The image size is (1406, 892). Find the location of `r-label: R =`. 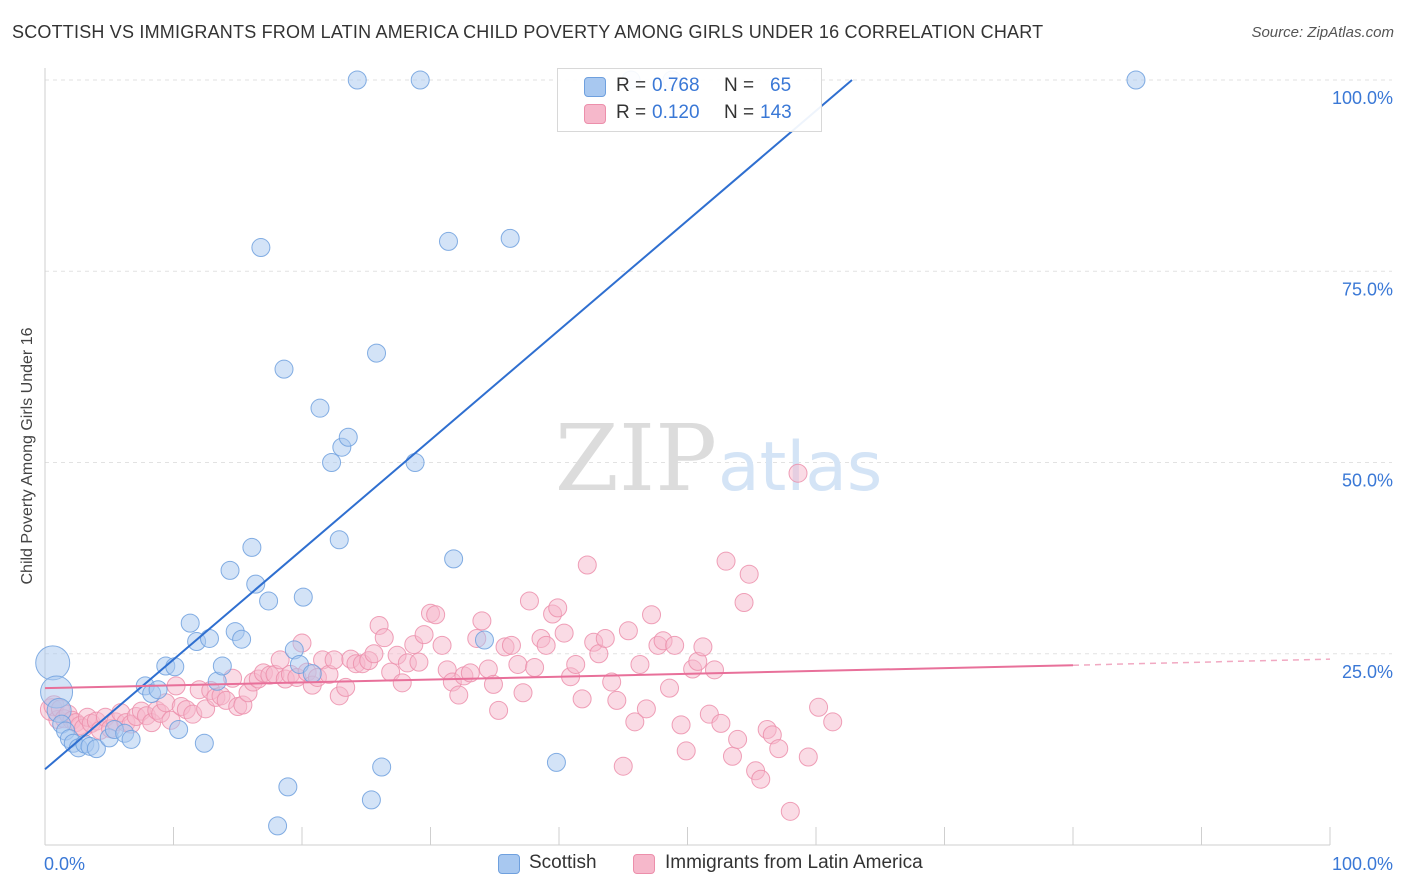

r-label: R = is located at coordinates (631, 85).